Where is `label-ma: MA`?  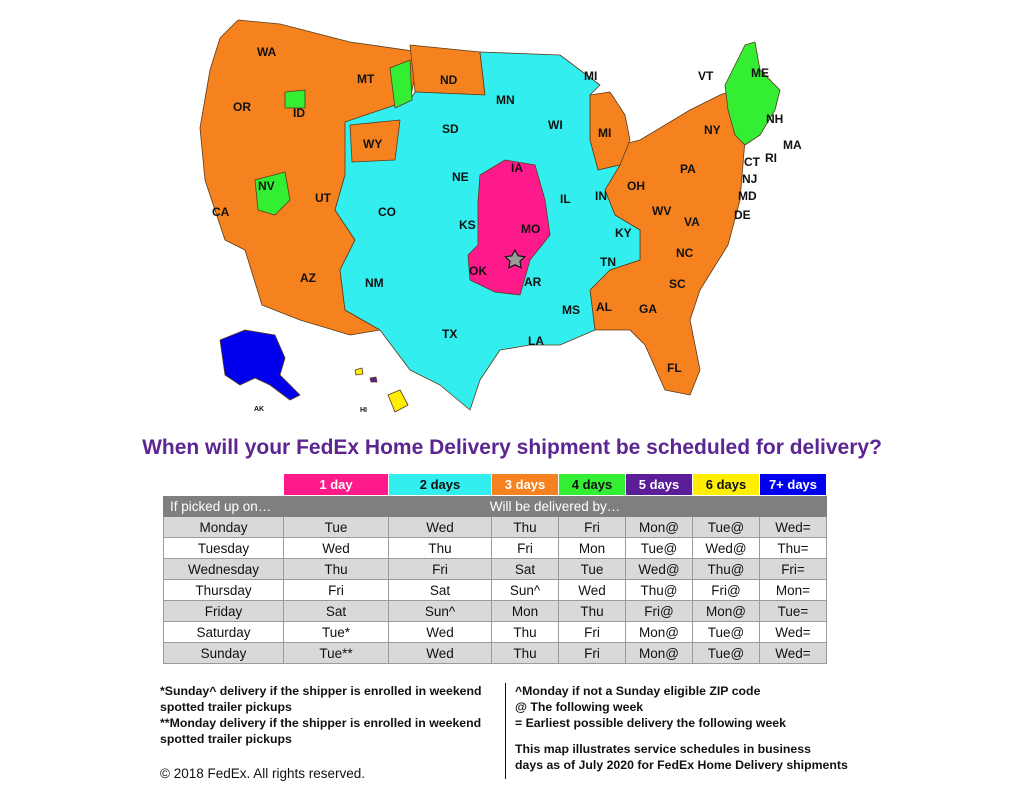
label-ma: MA is located at coordinates (792, 145).